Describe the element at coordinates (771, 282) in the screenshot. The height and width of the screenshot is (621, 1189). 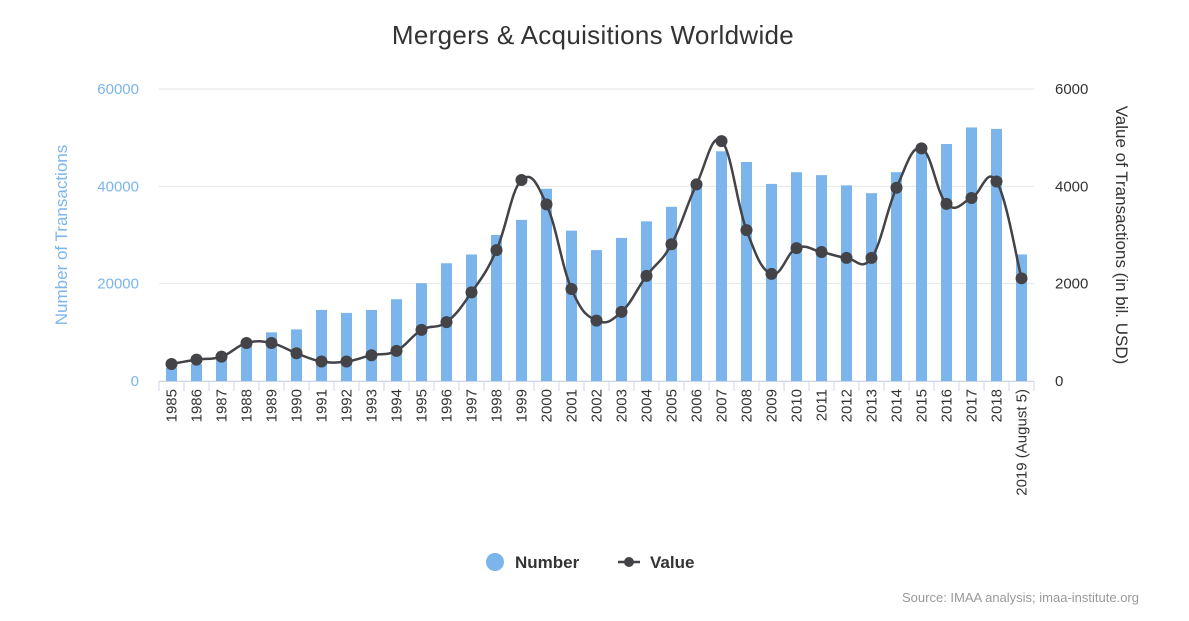
I see `bar-2009` at that location.